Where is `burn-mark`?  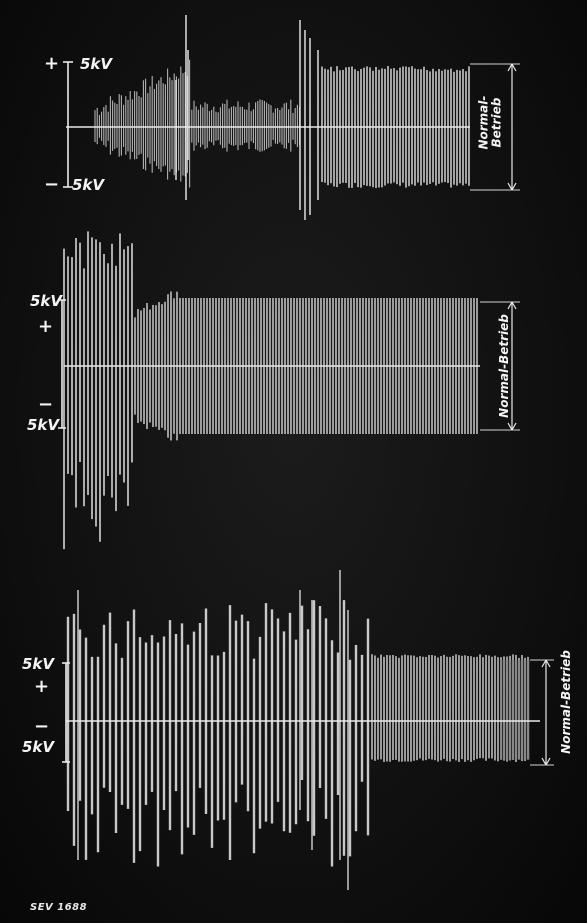 burn-mark is located at coordinates (515, 710).